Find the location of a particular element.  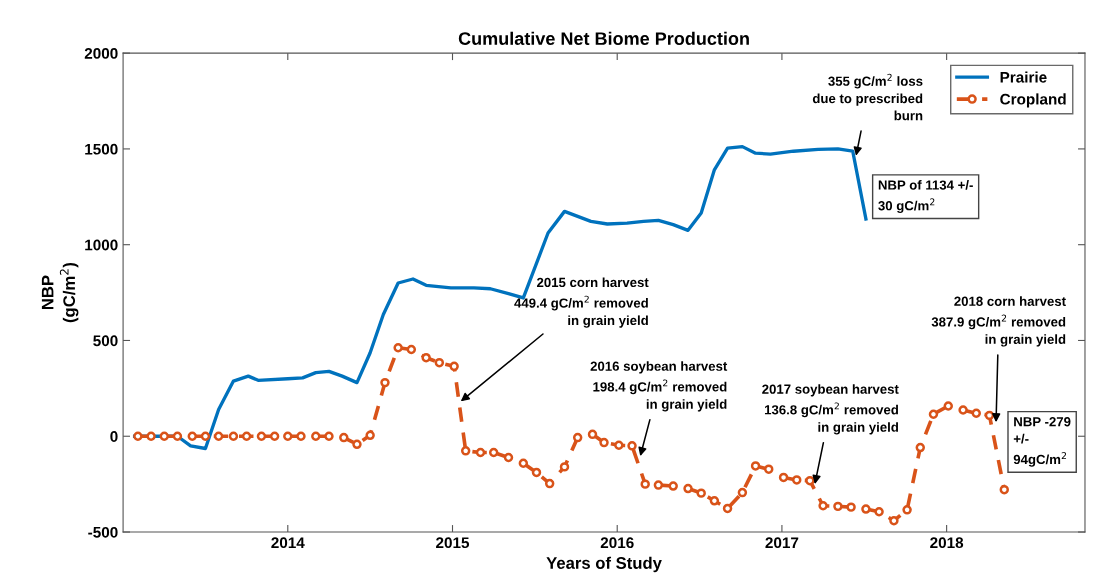

x-tick-label: 2016 is located at coordinates (617, 543).